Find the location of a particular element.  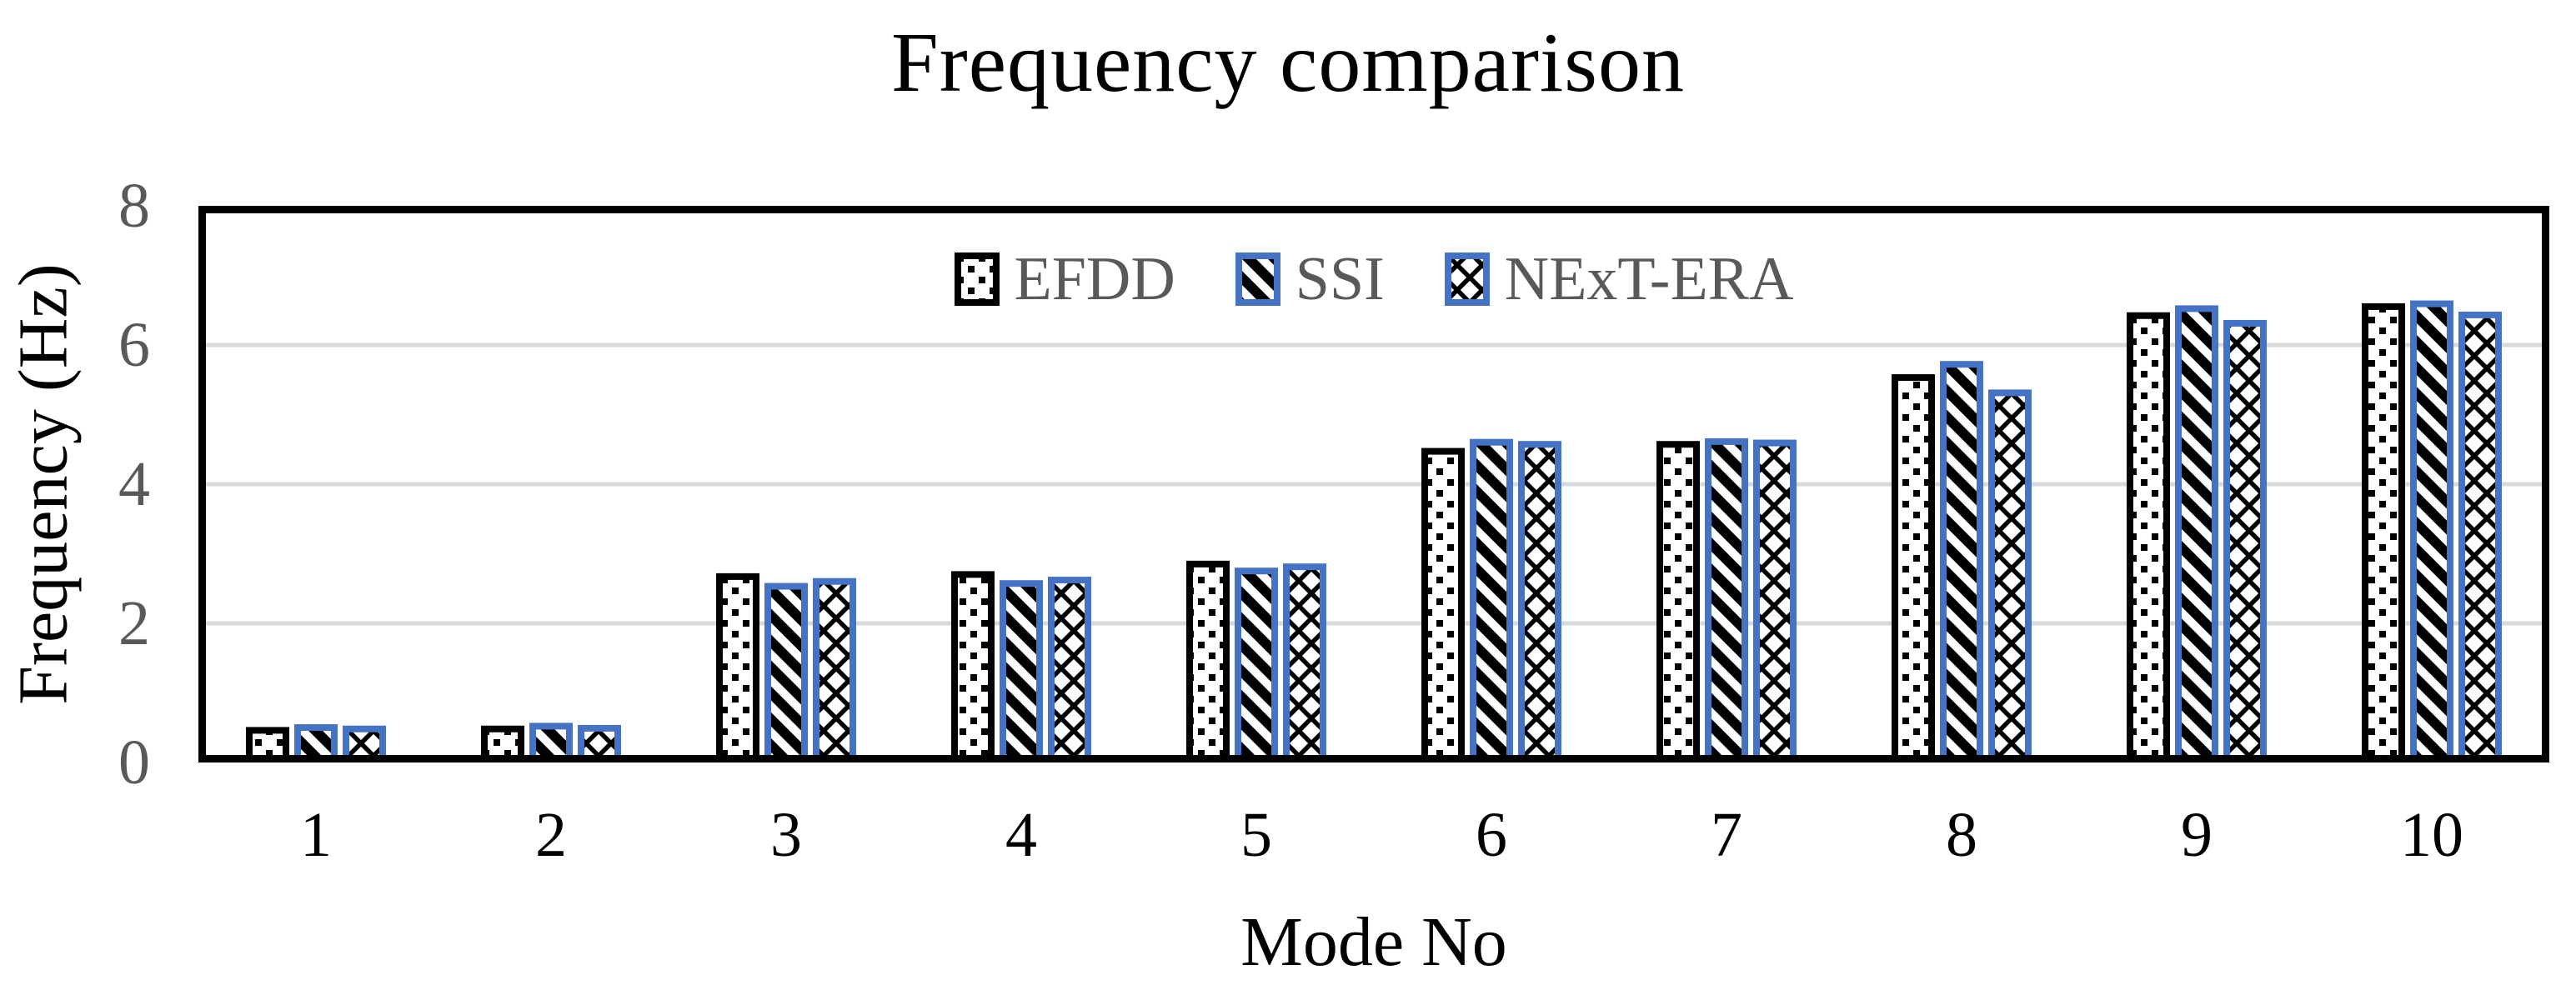

legend: EFDD SSI NExT-ERA is located at coordinates (1373, 279).